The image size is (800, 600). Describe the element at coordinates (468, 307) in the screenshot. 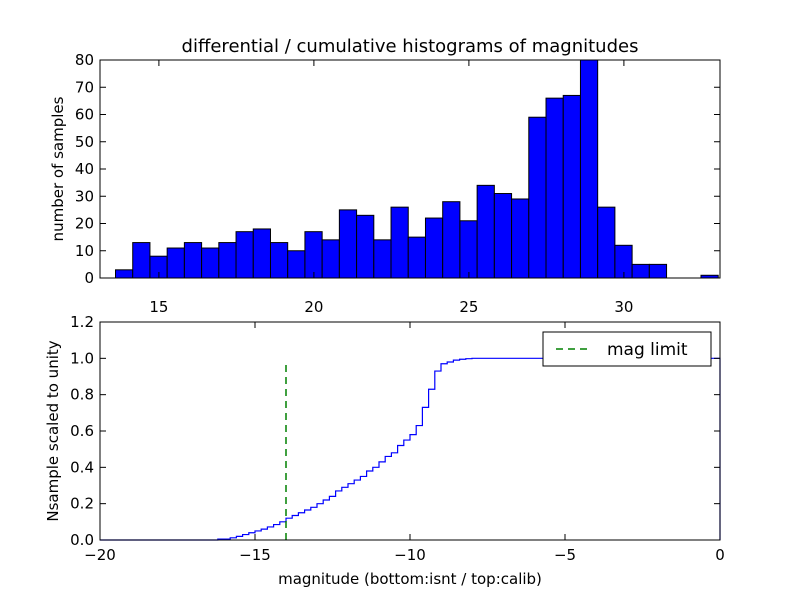

I see `top-x-tick-label: 25` at that location.